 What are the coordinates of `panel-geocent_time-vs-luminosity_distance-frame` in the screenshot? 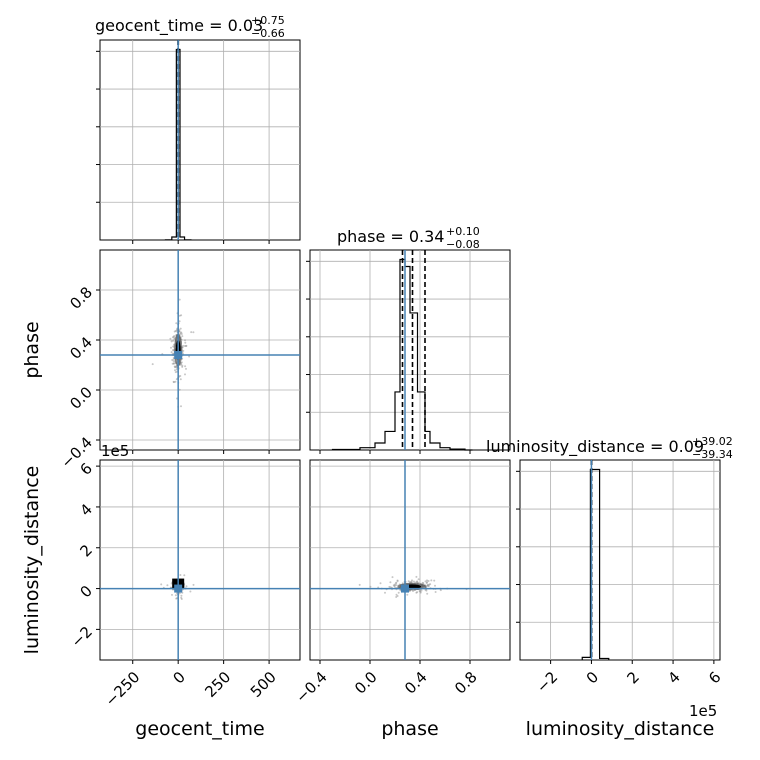 It's located at (200, 560).